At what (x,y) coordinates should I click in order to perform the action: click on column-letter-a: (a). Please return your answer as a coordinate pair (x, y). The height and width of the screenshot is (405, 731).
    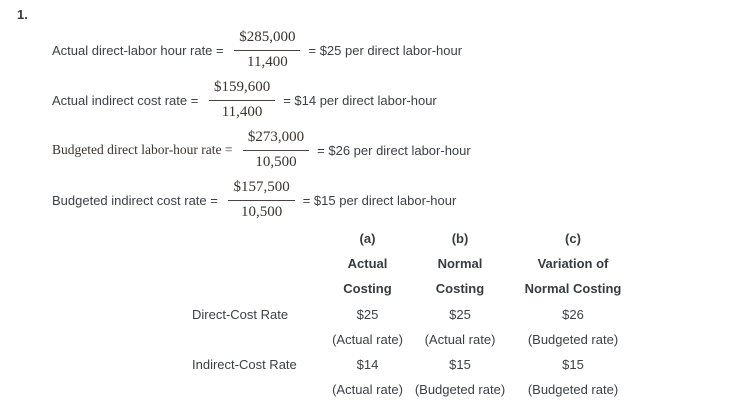
    Looking at the image, I should click on (367, 239).